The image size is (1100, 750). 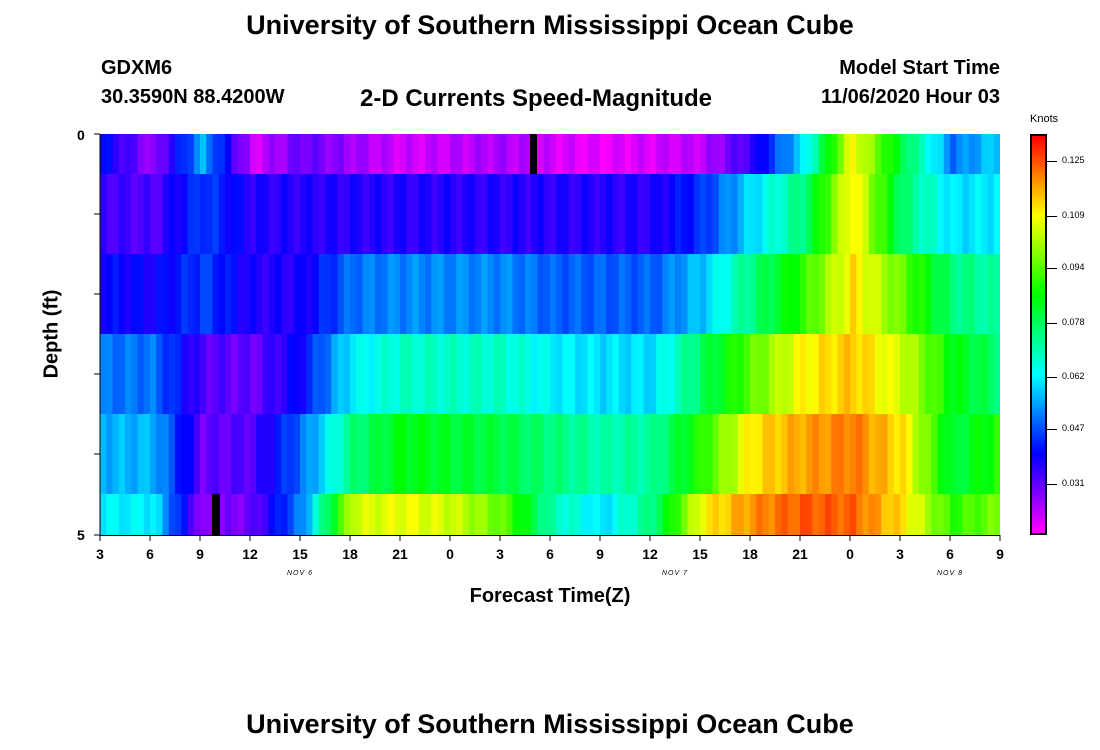 What do you see at coordinates (600, 554) in the screenshot?
I see `x-tick-label: 9` at bounding box center [600, 554].